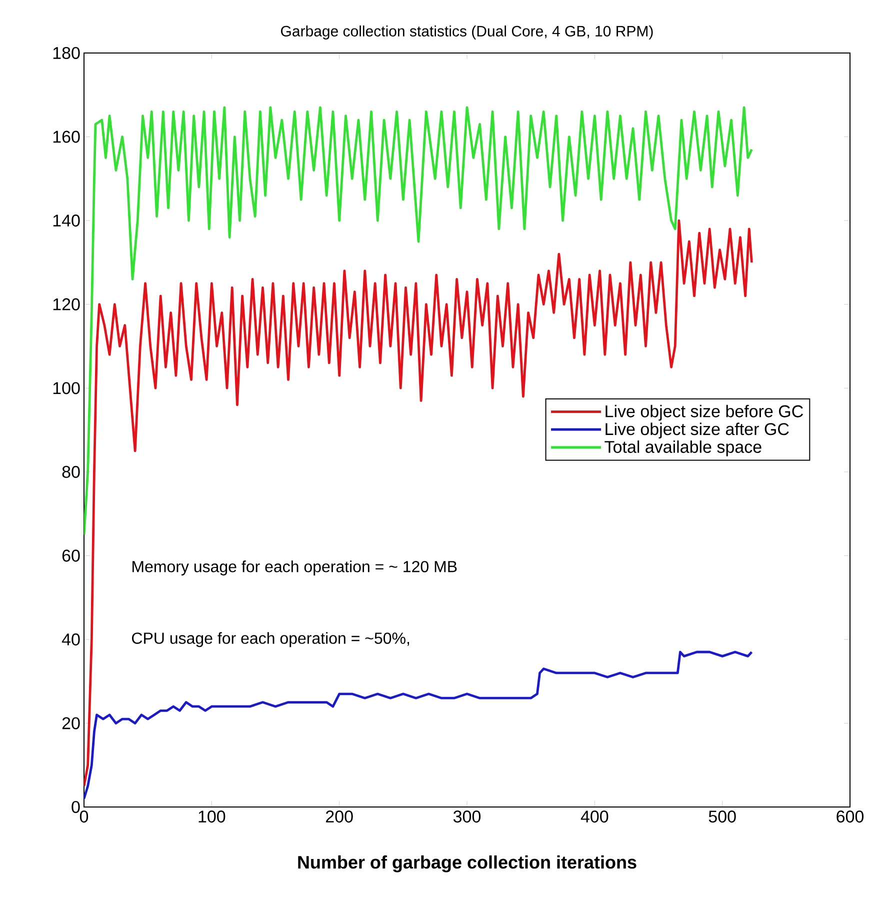 The height and width of the screenshot is (913, 889). I want to click on y-tick-label: 140, so click(66, 220).